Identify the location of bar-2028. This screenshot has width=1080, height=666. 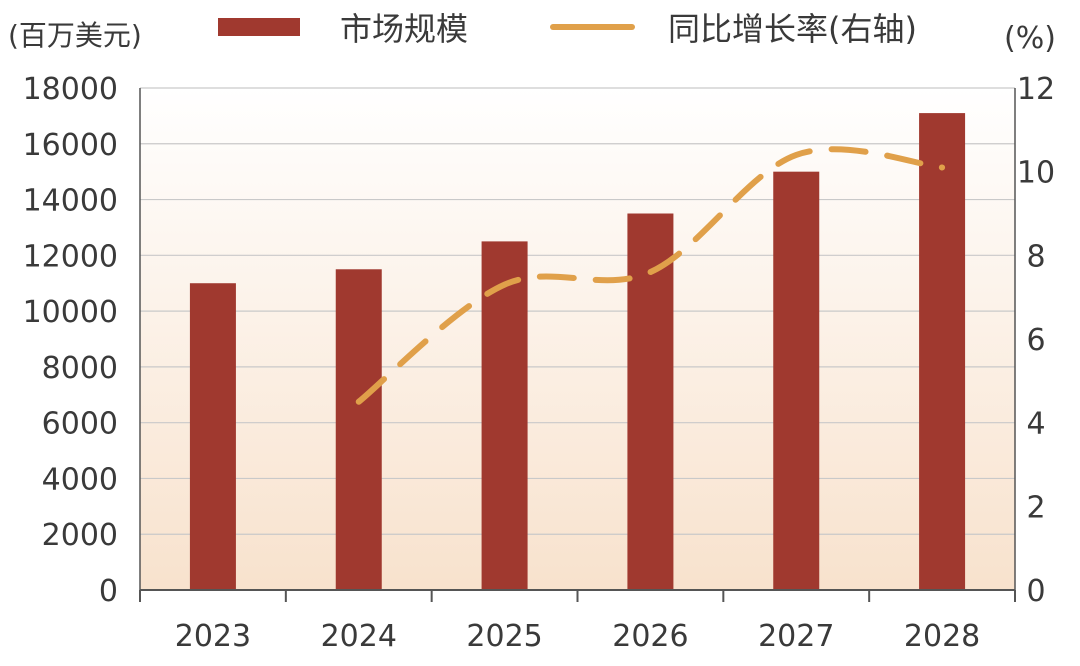
(942, 351).